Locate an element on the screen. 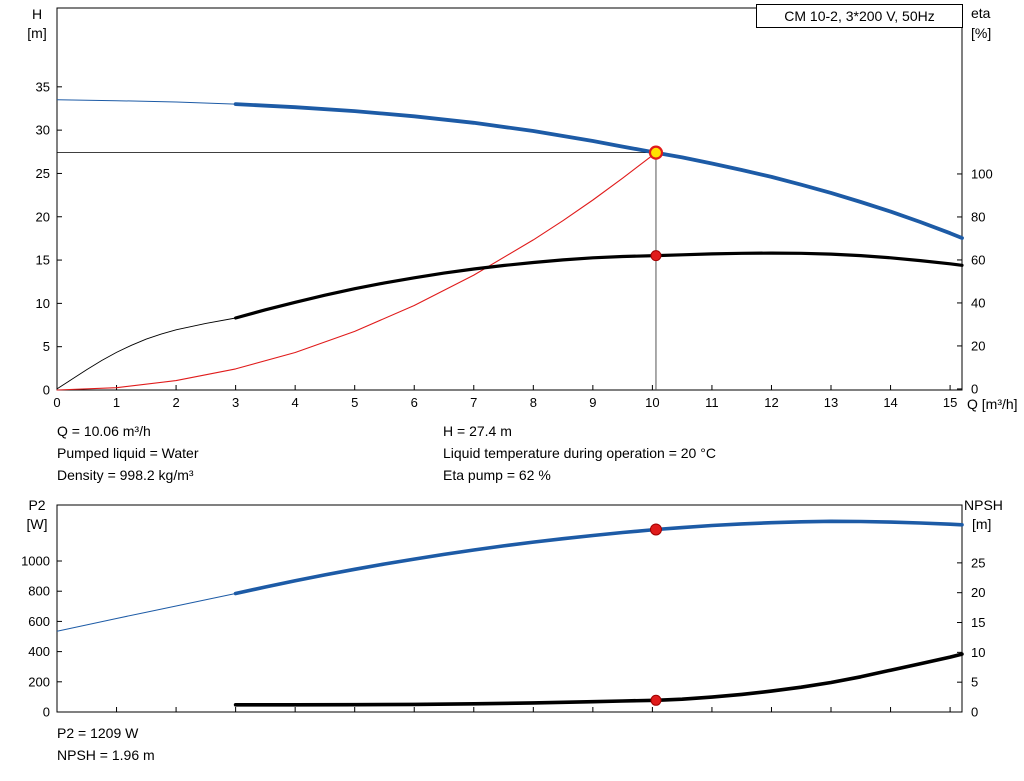  x-tick-label: 0 is located at coordinates (56, 402).